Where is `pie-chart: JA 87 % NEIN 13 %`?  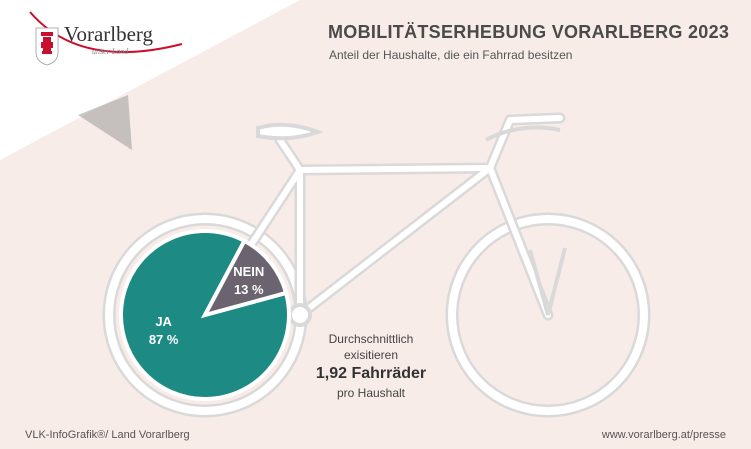 pie-chart: JA 87 % NEIN 13 % is located at coordinates (205, 315).